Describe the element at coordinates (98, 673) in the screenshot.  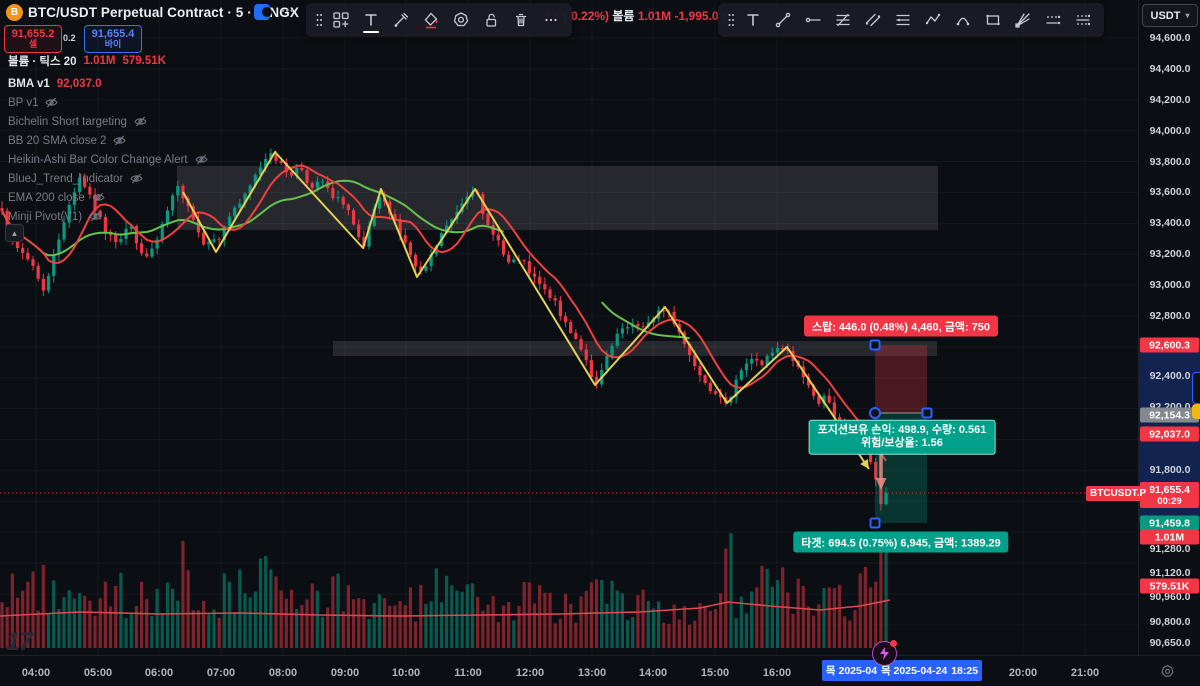
I see `time-tick-label: 05:00` at that location.